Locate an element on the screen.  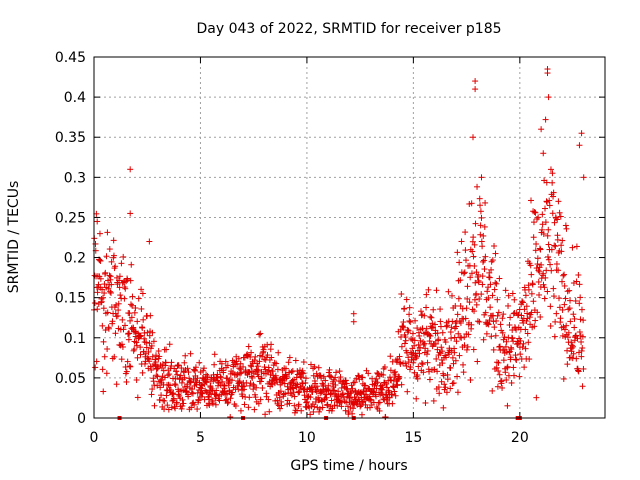
y-tick-label: 0.1 is located at coordinates (75, 339).